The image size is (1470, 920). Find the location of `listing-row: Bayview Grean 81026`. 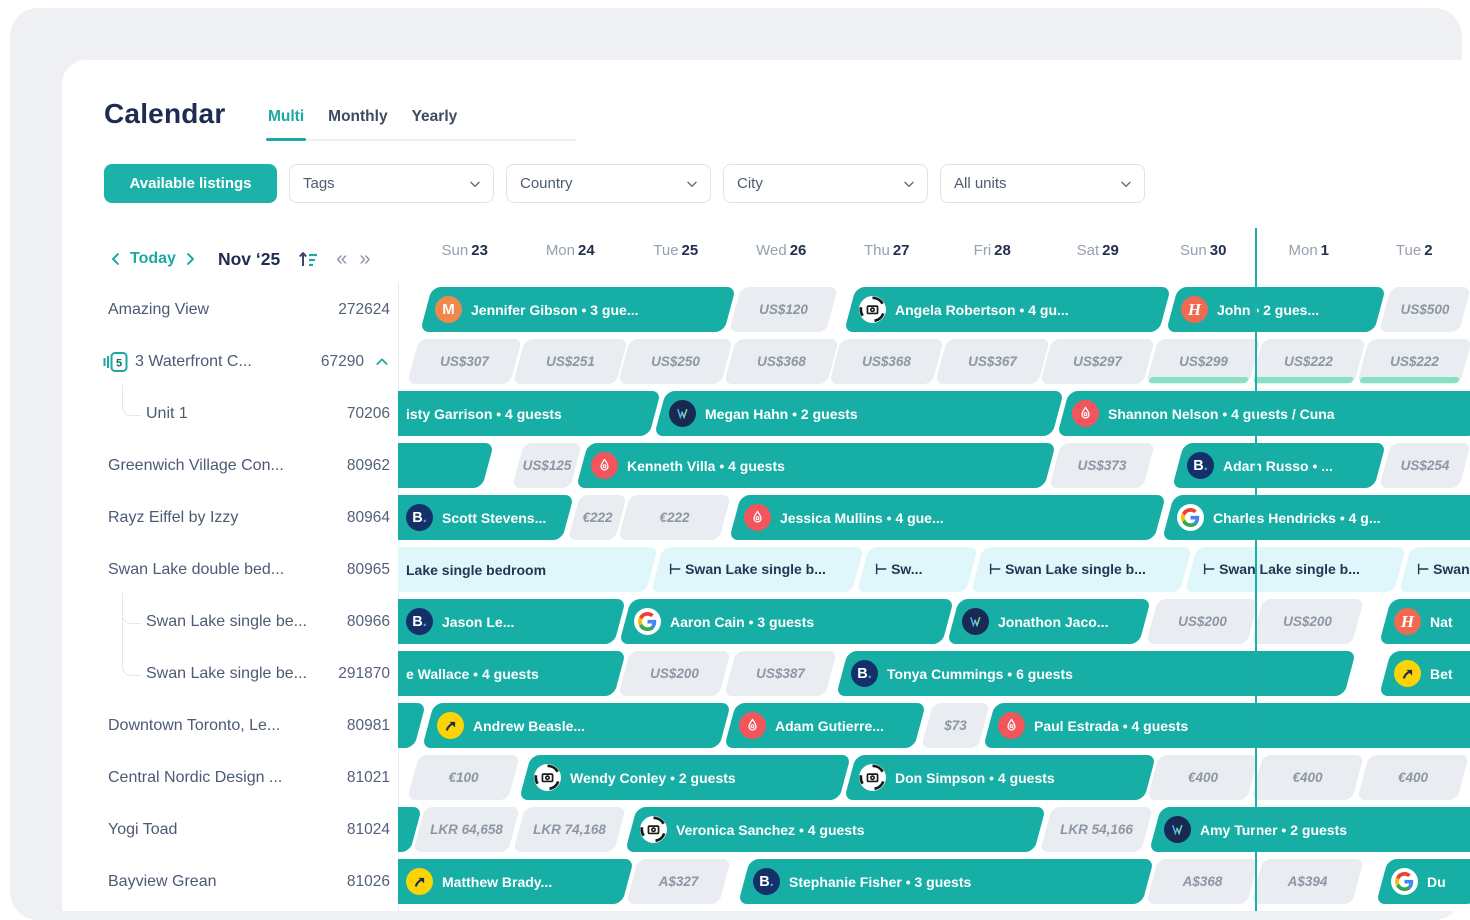

listing-row: Bayview Grean 81026 is located at coordinates (230, 882).